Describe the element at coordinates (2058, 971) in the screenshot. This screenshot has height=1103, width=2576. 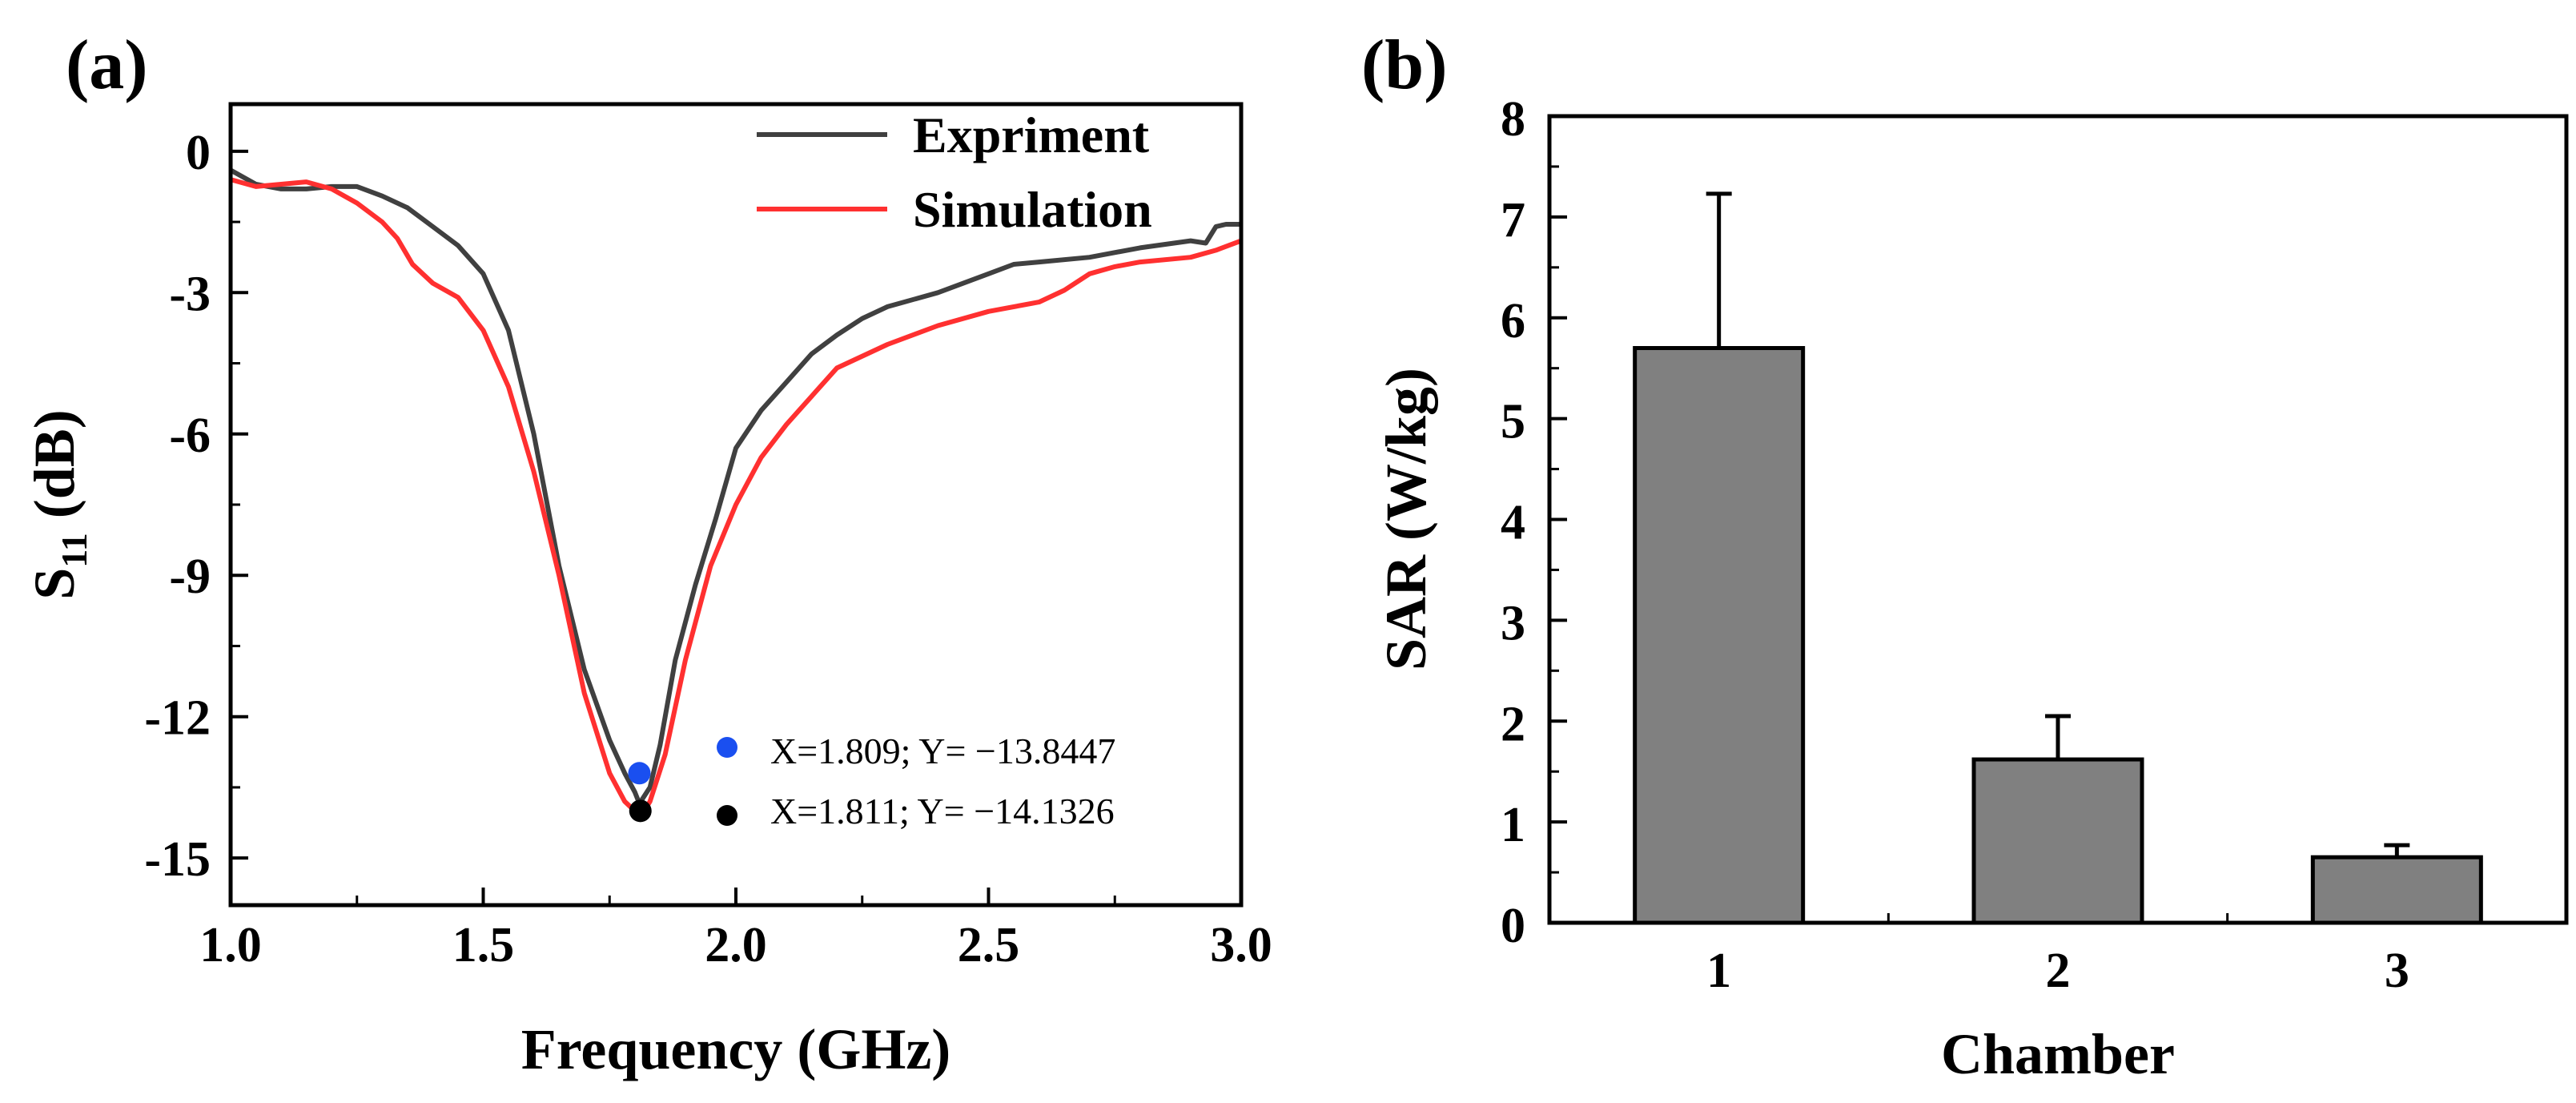
I see `x-tick-label: 2` at that location.